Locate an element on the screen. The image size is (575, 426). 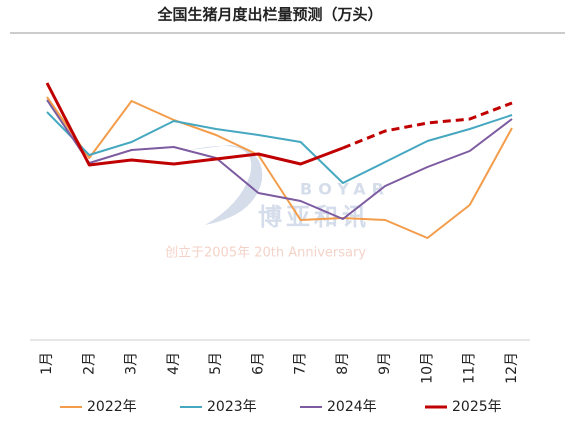
legend-item: 2023年 is located at coordinates (218, 407).